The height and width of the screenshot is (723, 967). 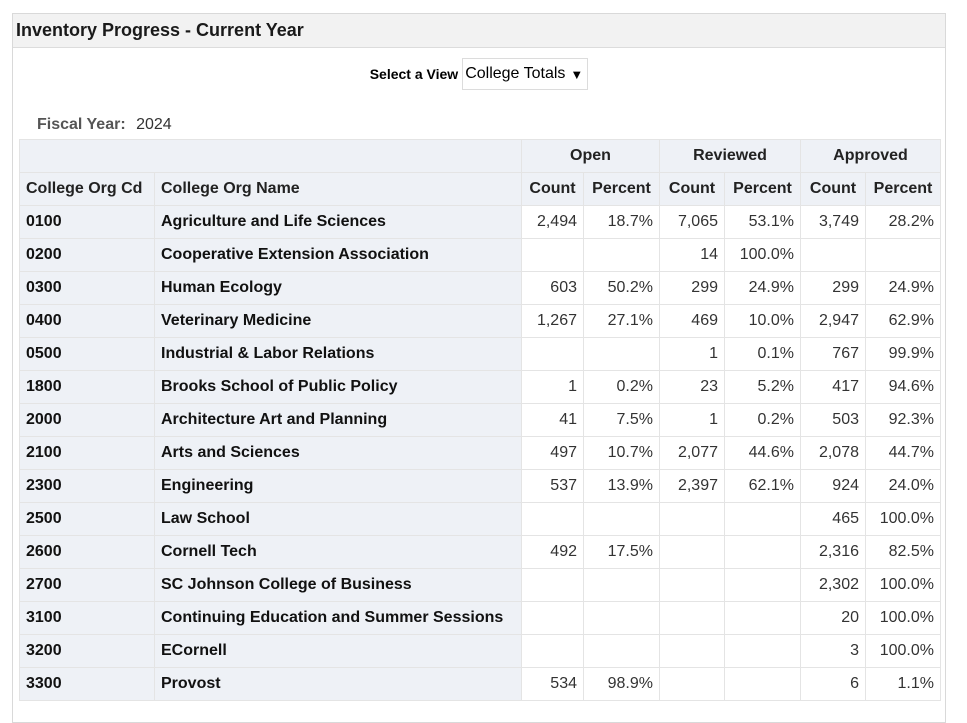 What do you see at coordinates (833, 519) in the screenshot?
I see `approved-count-cell: 465` at bounding box center [833, 519].